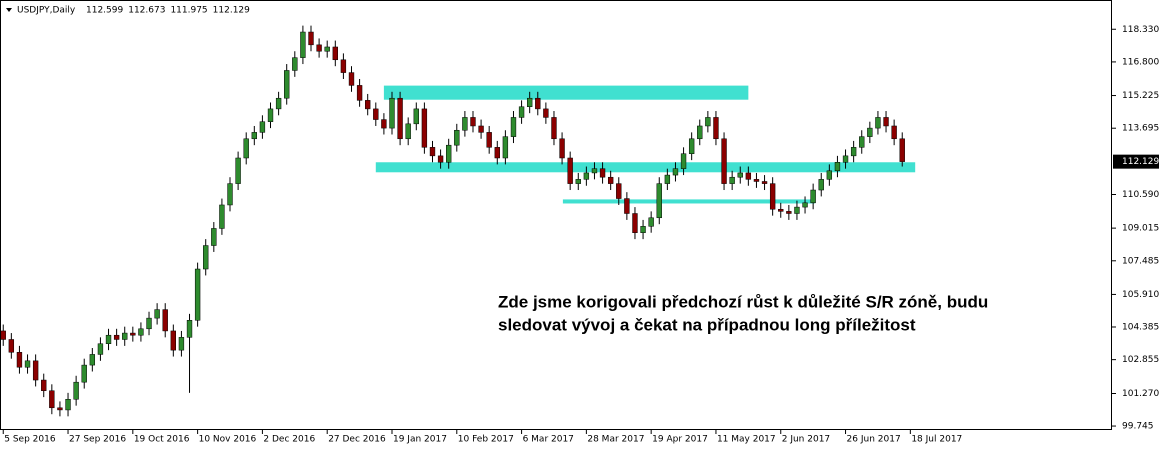 This screenshot has height=450, width=1159. Describe the element at coordinates (289, 440) in the screenshot. I see `x-tick-label: 2 Dec 2016` at that location.